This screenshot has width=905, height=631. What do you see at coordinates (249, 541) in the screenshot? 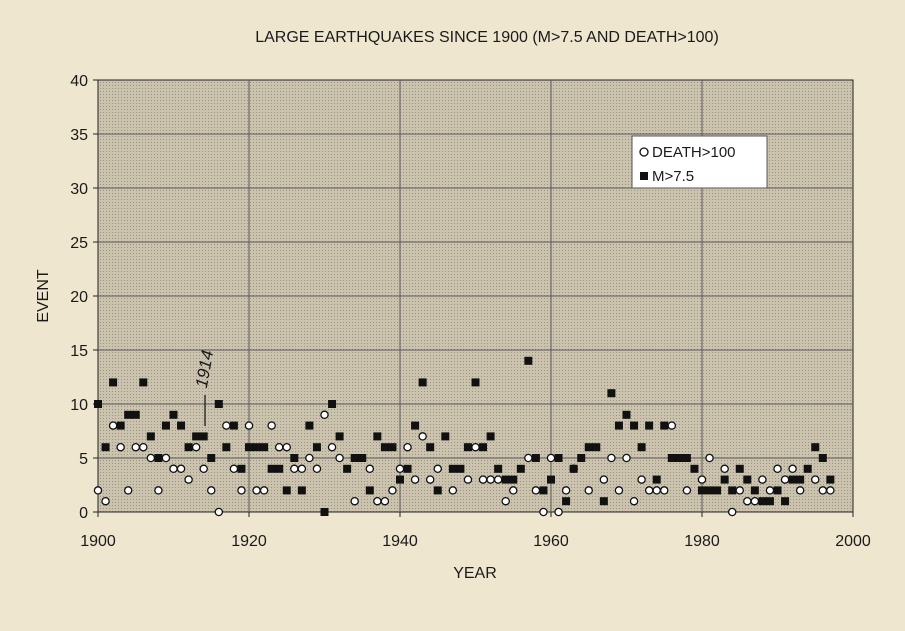
I see `x-tick-label: 1920` at bounding box center [249, 541].